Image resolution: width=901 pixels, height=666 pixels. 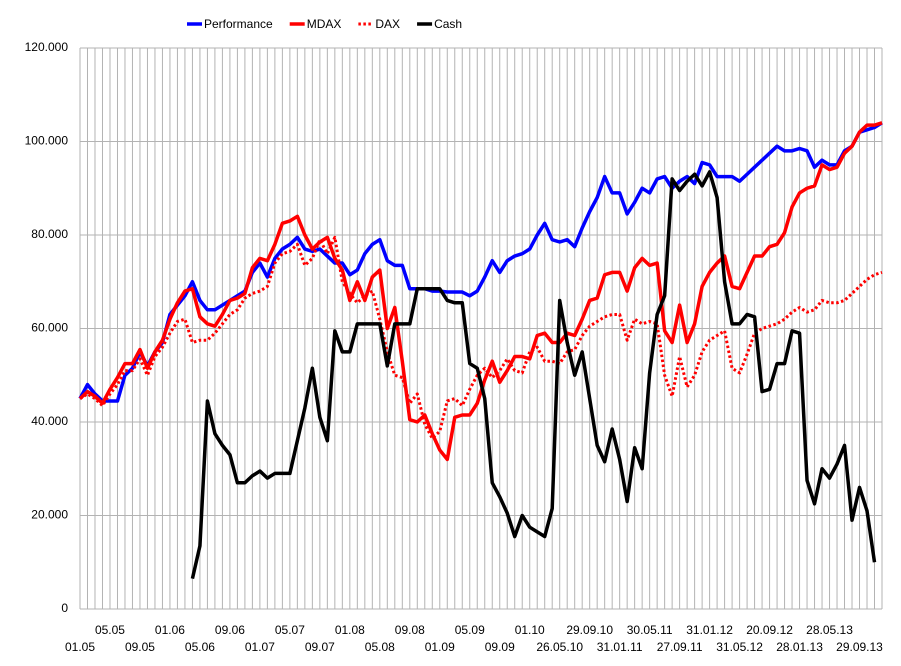 What do you see at coordinates (620, 647) in the screenshot?
I see `x-tick-label: 31.01.11` at bounding box center [620, 647].